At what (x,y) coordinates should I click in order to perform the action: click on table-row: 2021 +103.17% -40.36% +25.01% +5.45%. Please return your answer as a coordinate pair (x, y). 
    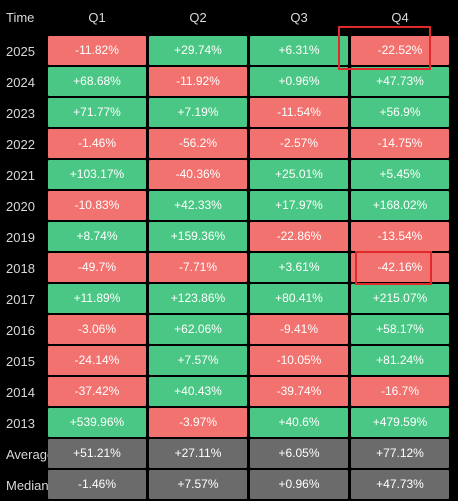
    Looking at the image, I should click on (229, 175).